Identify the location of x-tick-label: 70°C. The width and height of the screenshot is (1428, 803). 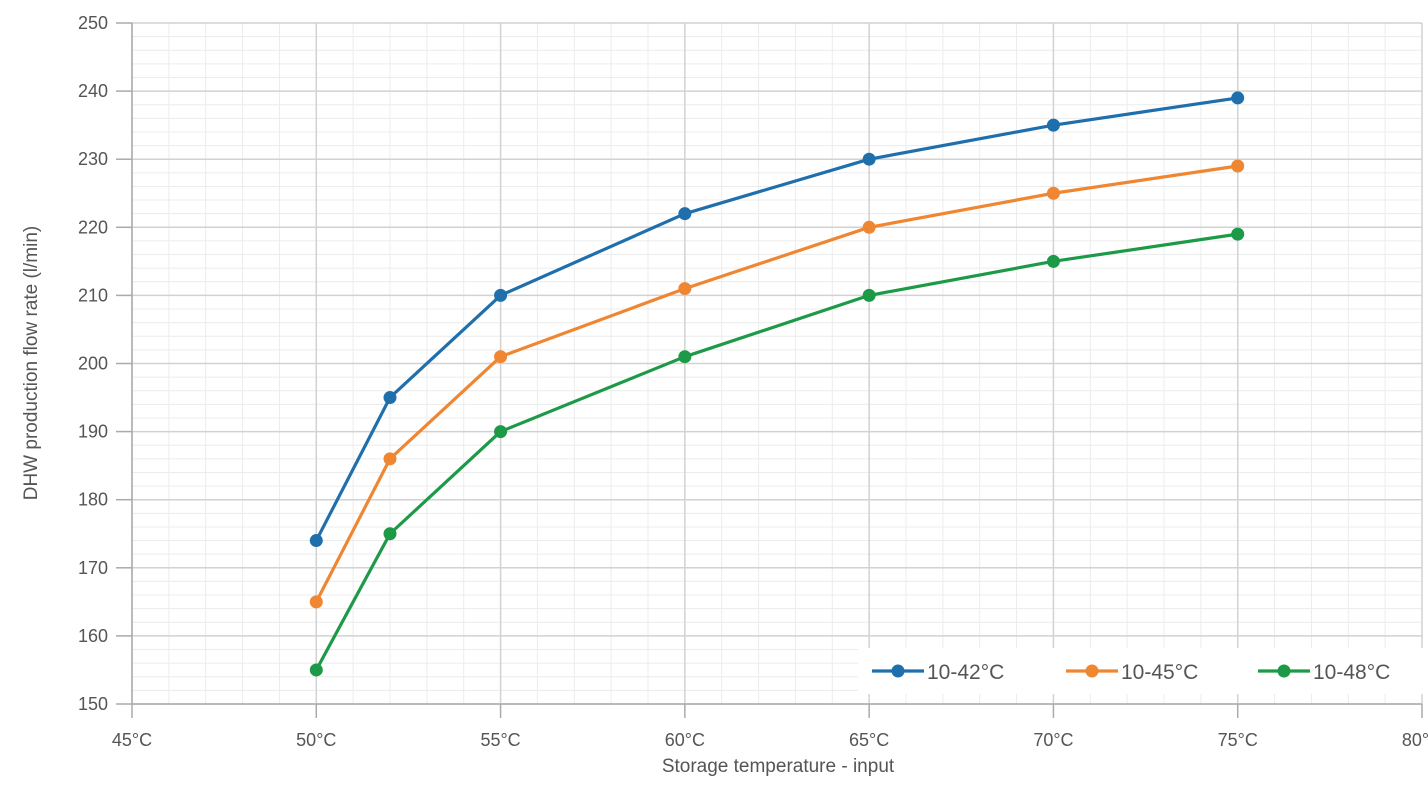
(1053, 740).